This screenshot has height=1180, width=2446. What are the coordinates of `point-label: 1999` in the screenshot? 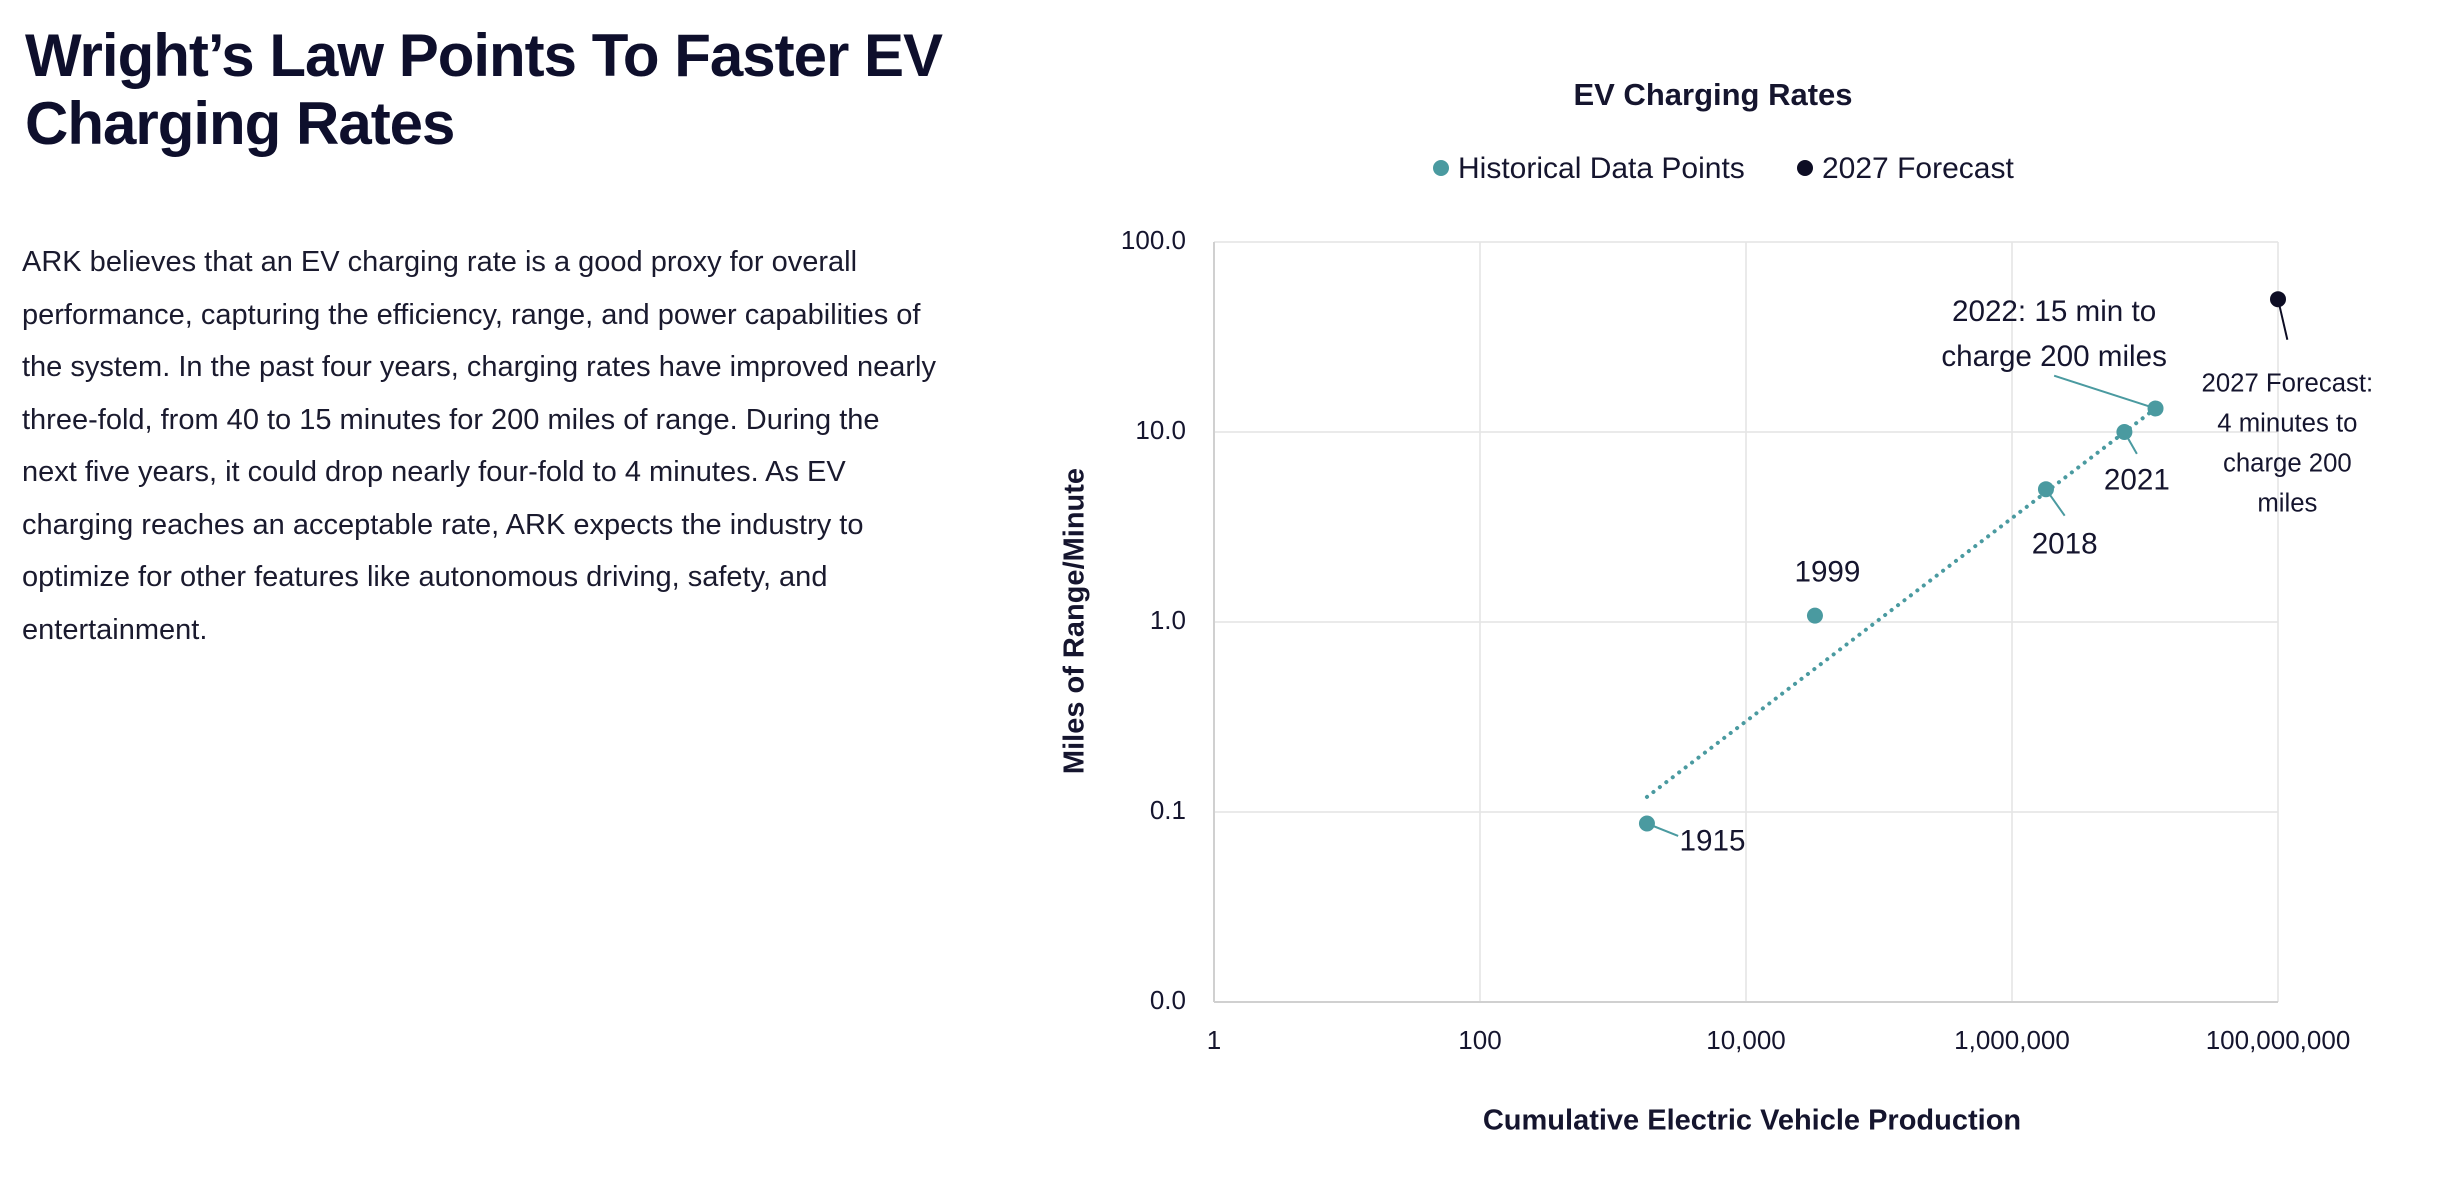 It's located at (1827, 572).